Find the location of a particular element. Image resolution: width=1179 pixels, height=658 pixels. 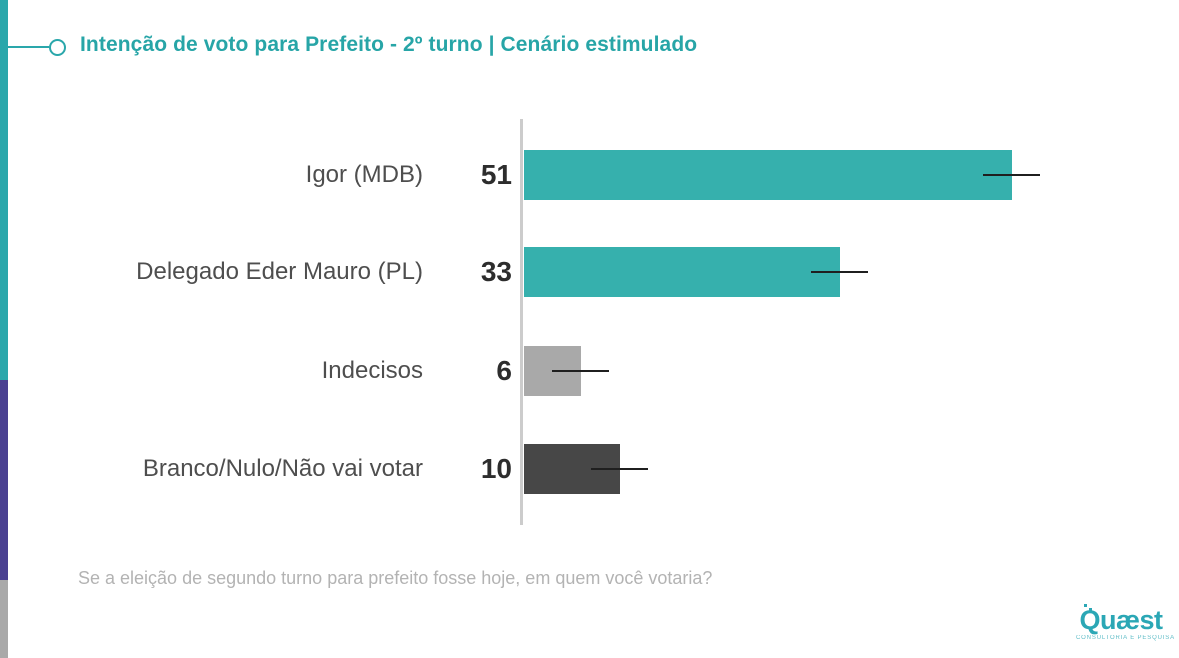

value-label: 10 is located at coordinates (496, 468).